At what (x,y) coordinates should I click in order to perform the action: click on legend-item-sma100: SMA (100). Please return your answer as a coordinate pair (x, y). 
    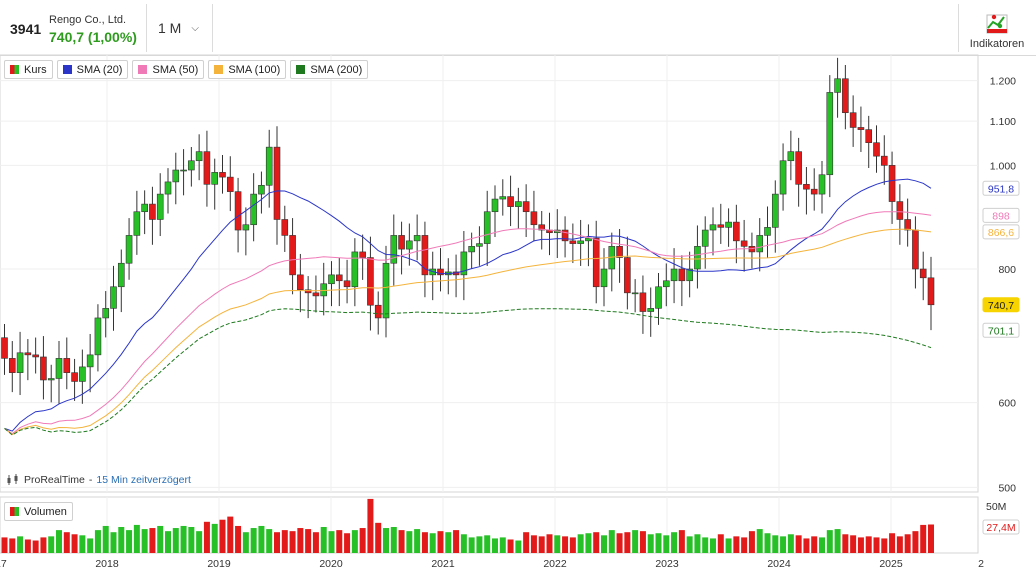
    Looking at the image, I should click on (247, 69).